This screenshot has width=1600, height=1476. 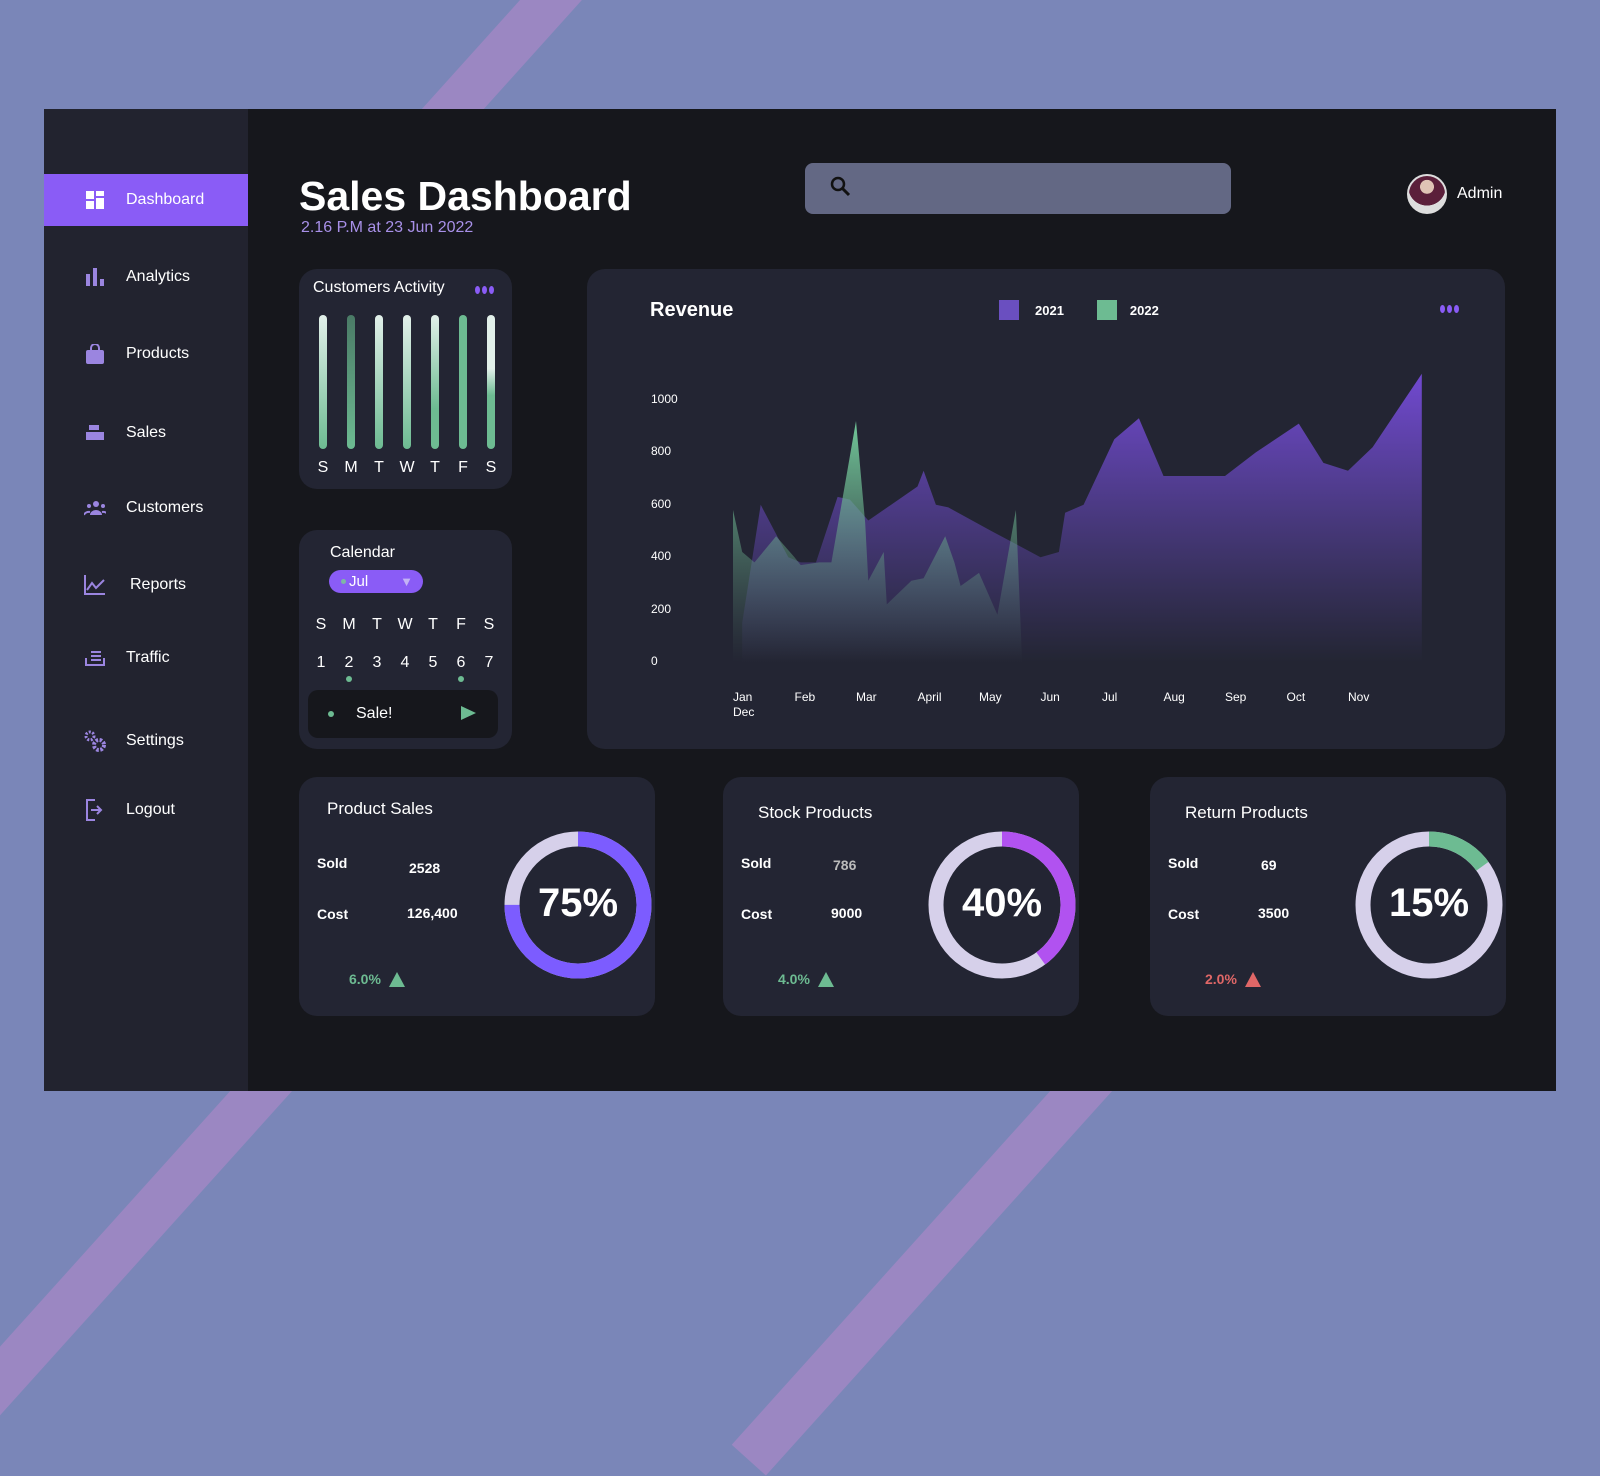 I want to click on dot-icon, so click(x=343, y=581).